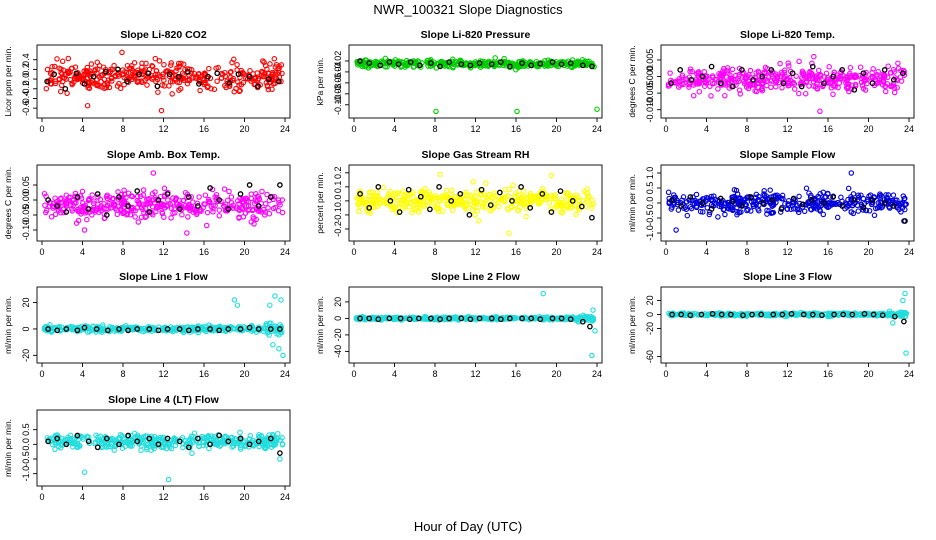 Image resolution: width=936 pixels, height=540 pixels. What do you see at coordinates (394, 252) in the screenshot?
I see `x-tick-label: 4` at bounding box center [394, 252].